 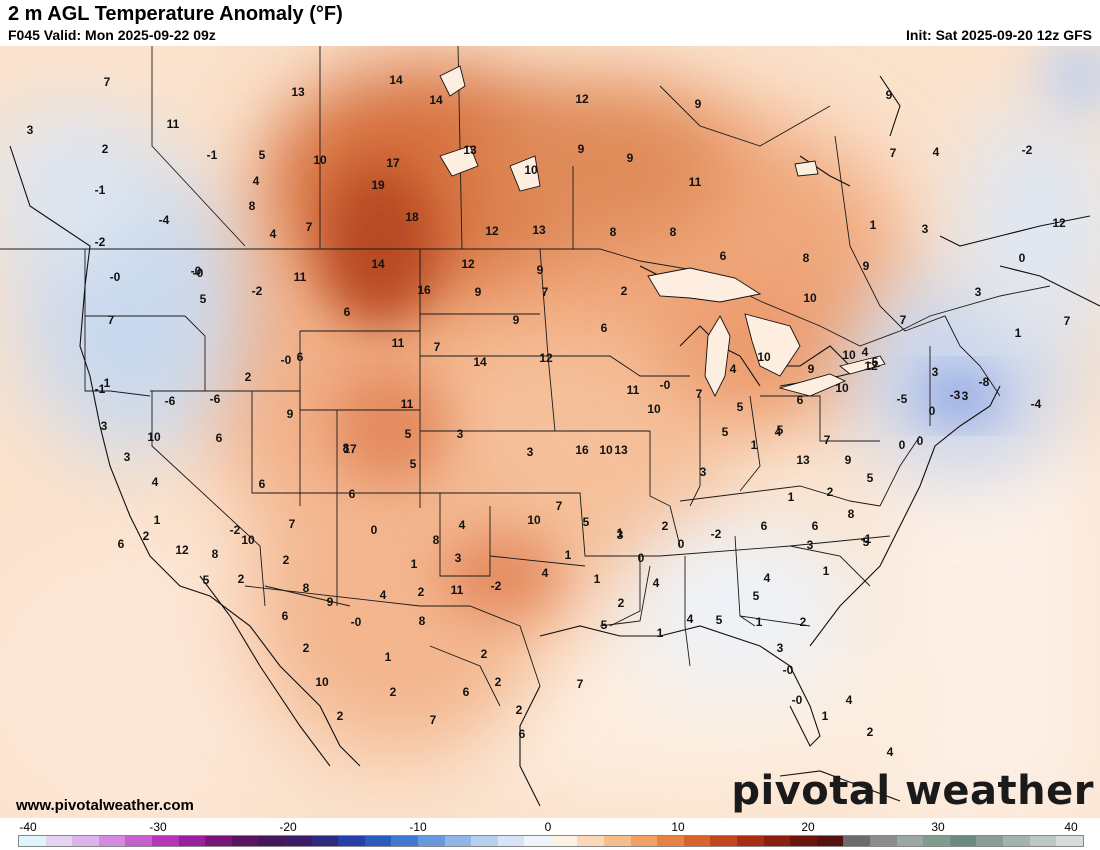 What do you see at coordinates (412, 217) in the screenshot?
I see `anomaly-value: 18` at bounding box center [412, 217].